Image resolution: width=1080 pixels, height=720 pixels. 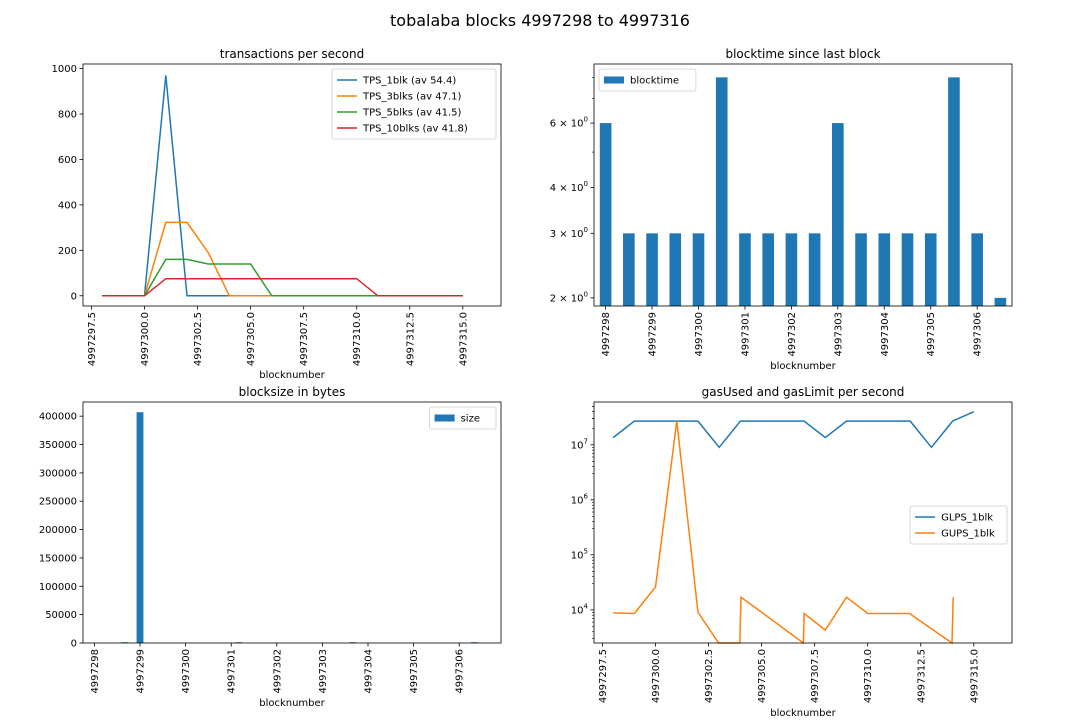 What do you see at coordinates (569, 123) in the screenshot?
I see `y-tick-label: 6 × 100` at bounding box center [569, 123].